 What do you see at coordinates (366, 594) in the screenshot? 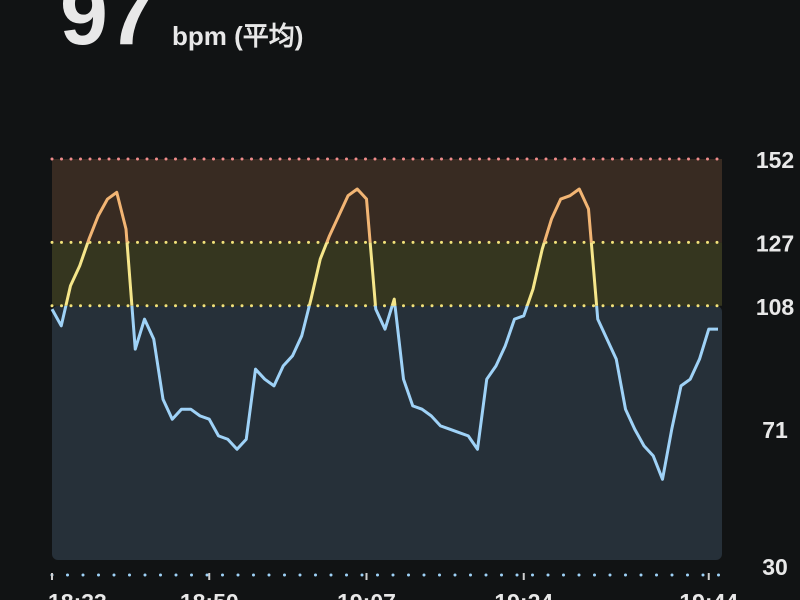
I see `x-tick-label: 19:07` at bounding box center [366, 594].